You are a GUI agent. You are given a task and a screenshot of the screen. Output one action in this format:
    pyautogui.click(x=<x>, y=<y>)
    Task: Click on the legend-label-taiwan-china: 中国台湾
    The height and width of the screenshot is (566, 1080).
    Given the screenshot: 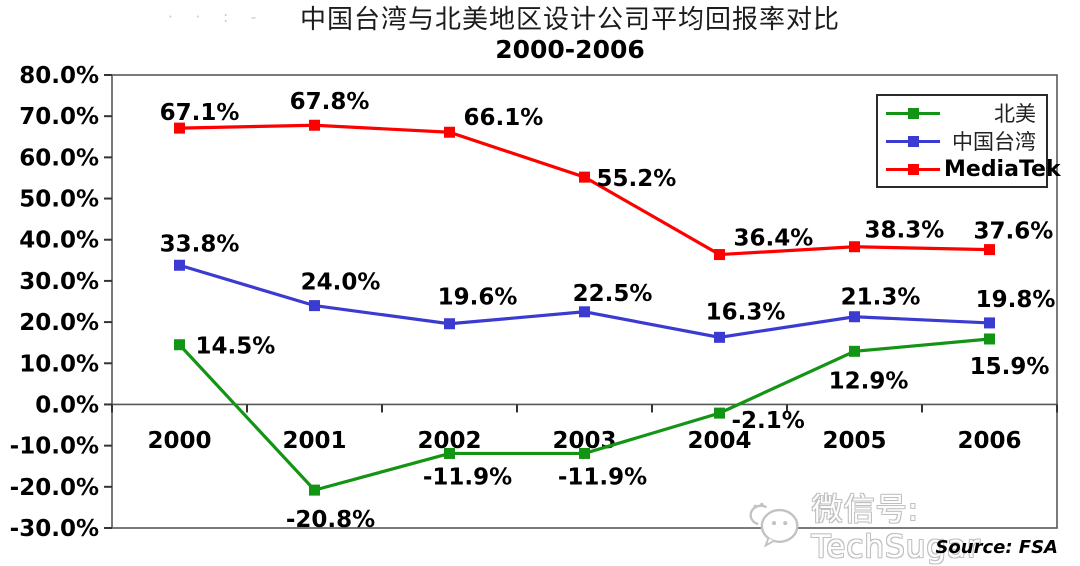 What is the action you would take?
    pyautogui.click(x=994, y=142)
    